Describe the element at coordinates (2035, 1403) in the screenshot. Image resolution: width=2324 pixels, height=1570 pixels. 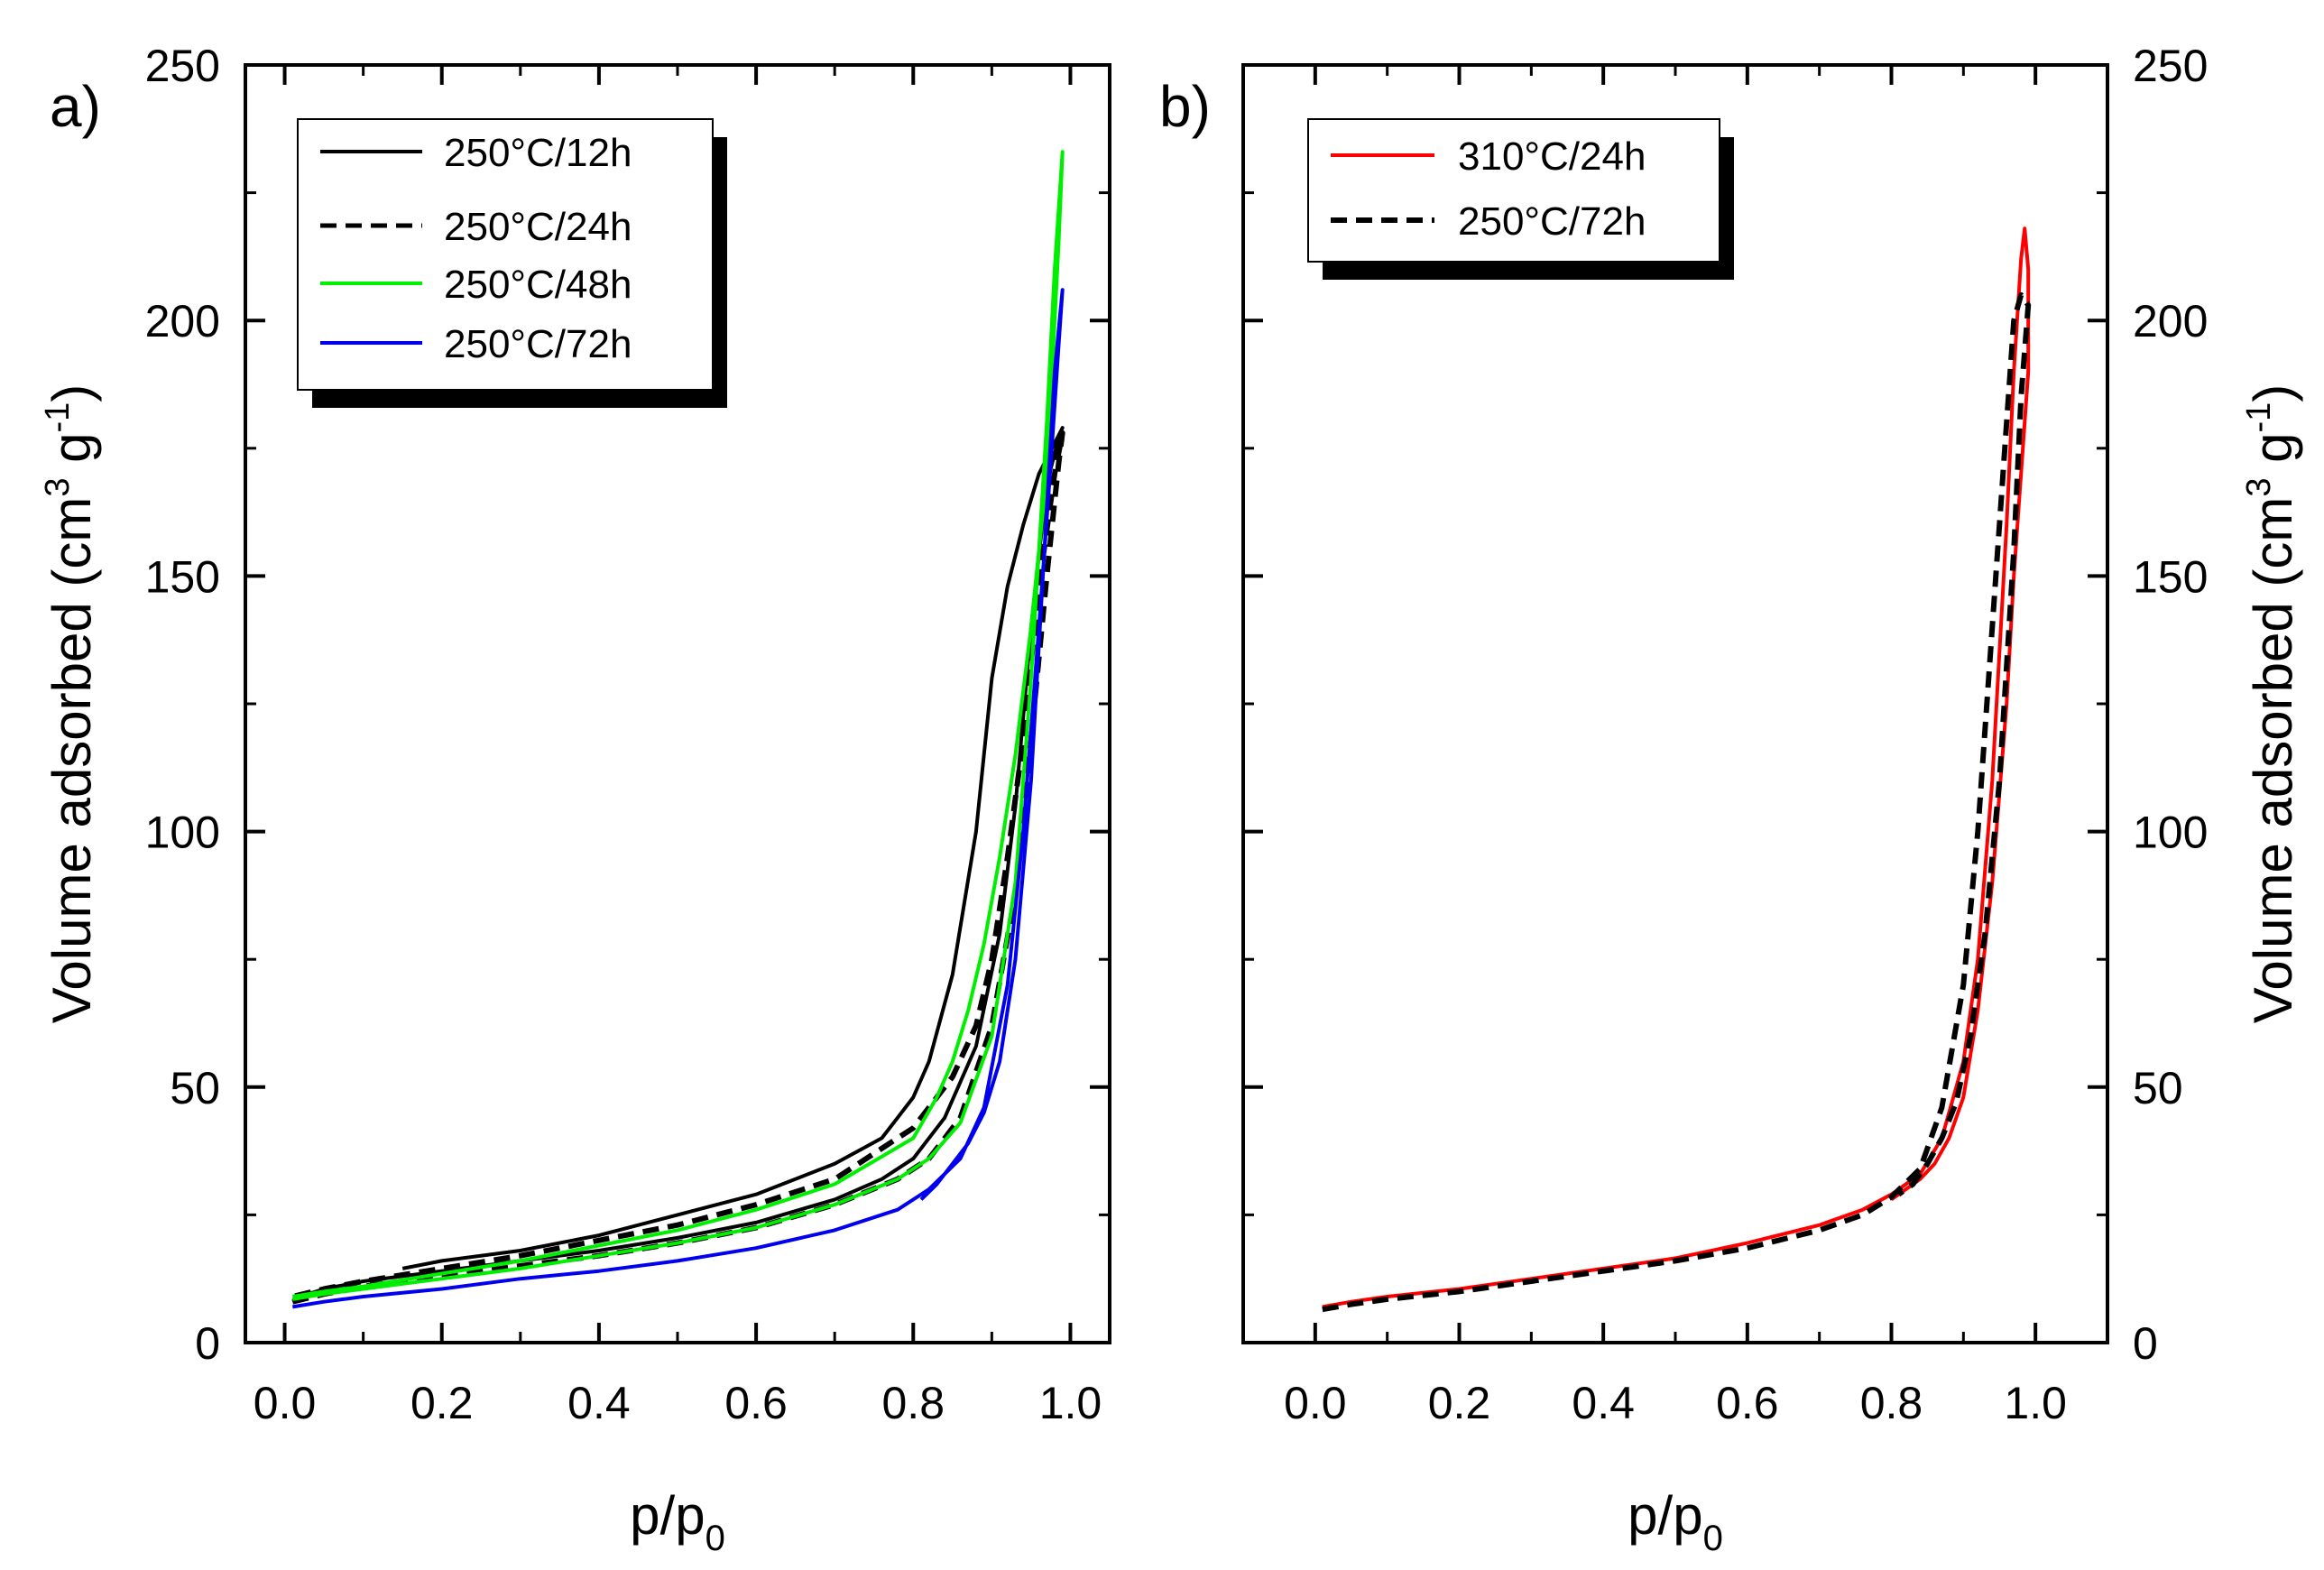
I see `panel-b-x-tick-label: 1.0` at that location.